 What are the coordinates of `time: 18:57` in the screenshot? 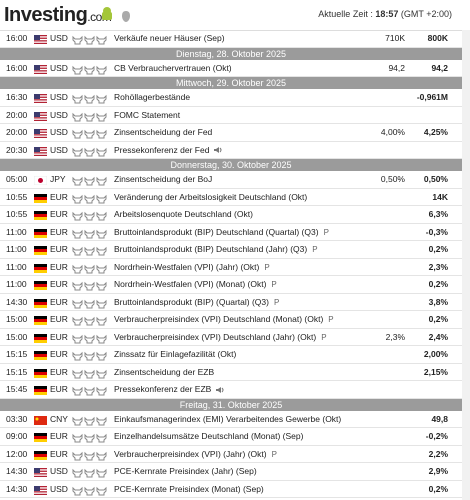 It's located at (387, 14).